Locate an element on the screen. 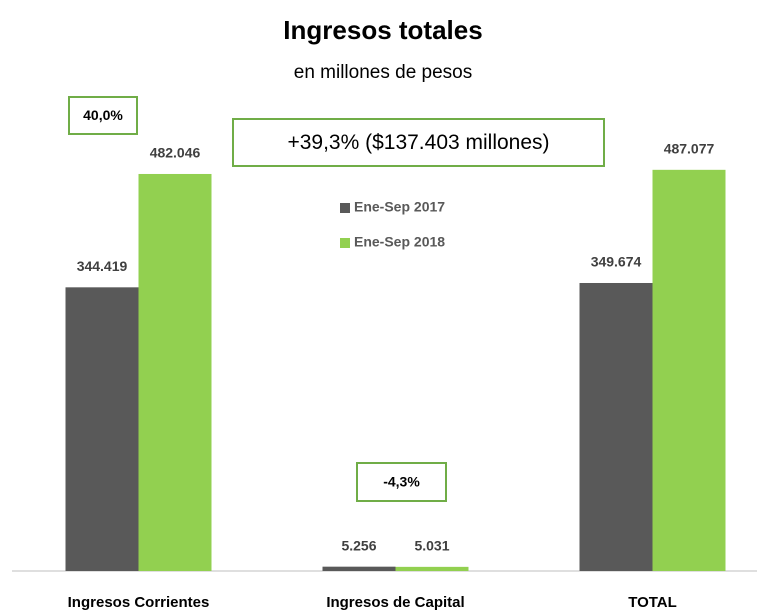 This screenshot has width=767, height=613. legend-label: Ene-Sep 2017 is located at coordinates (399, 207).